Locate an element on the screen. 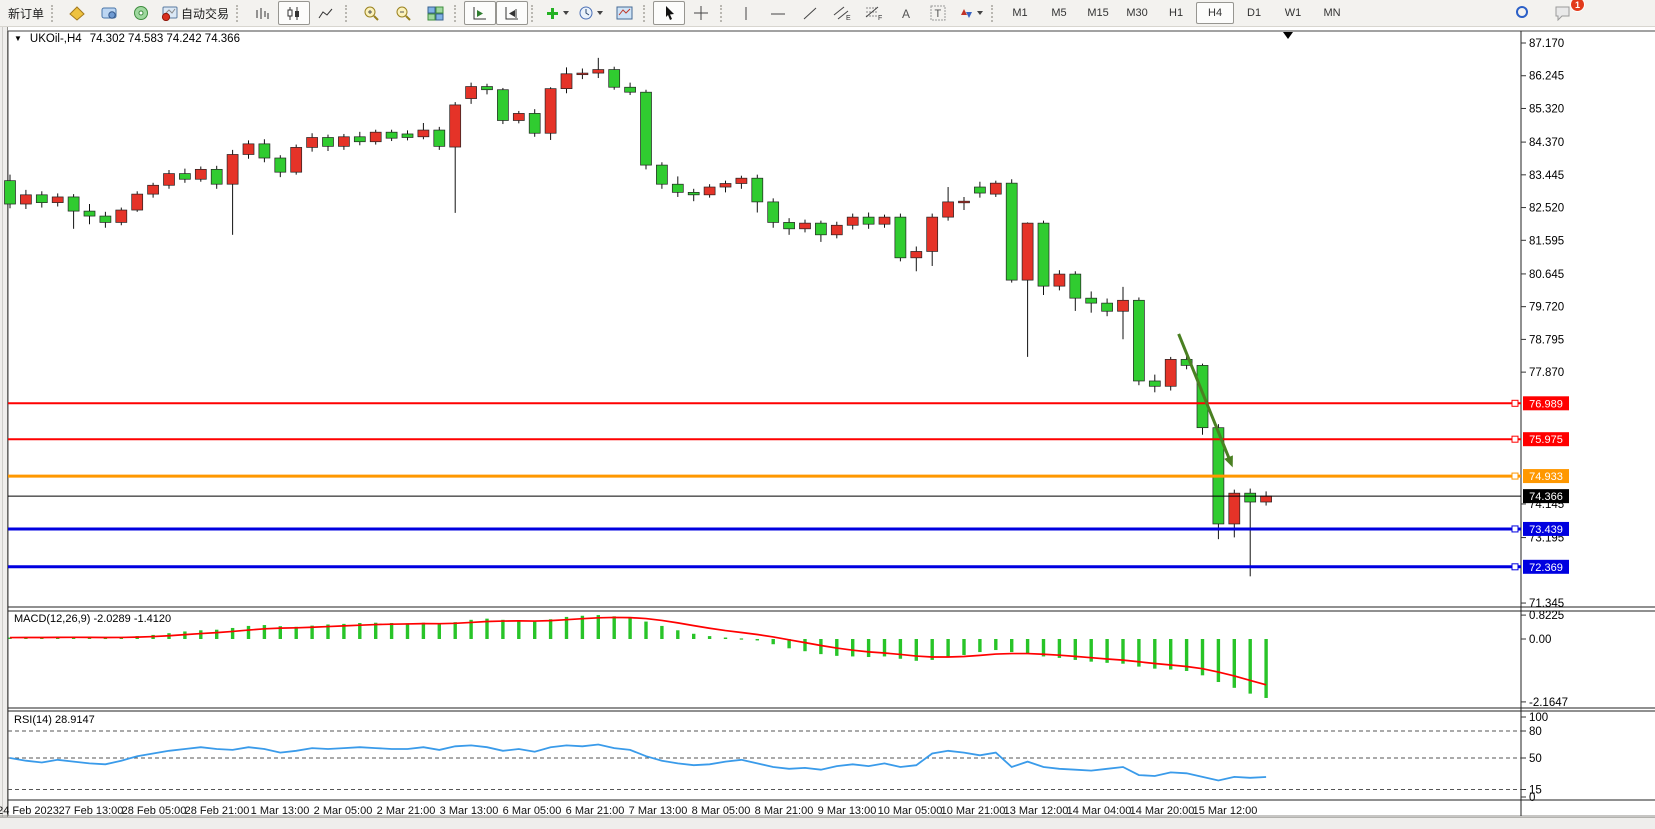 The width and height of the screenshot is (1655, 829). vertical-line-icon is located at coordinates (746, 13).